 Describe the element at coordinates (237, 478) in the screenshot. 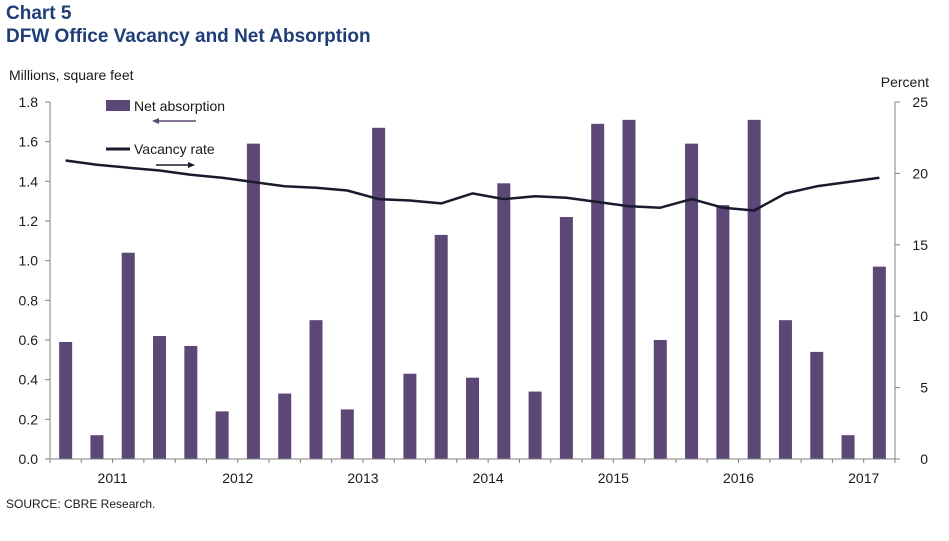

I see `x-tick-label: 2012` at that location.